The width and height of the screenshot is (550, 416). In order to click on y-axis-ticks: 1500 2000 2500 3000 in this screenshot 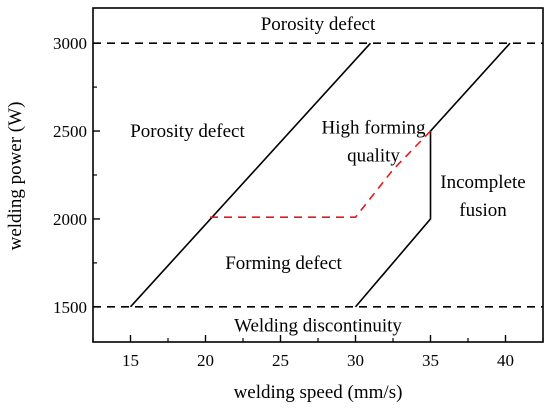, I will do `click(76, 175)`.